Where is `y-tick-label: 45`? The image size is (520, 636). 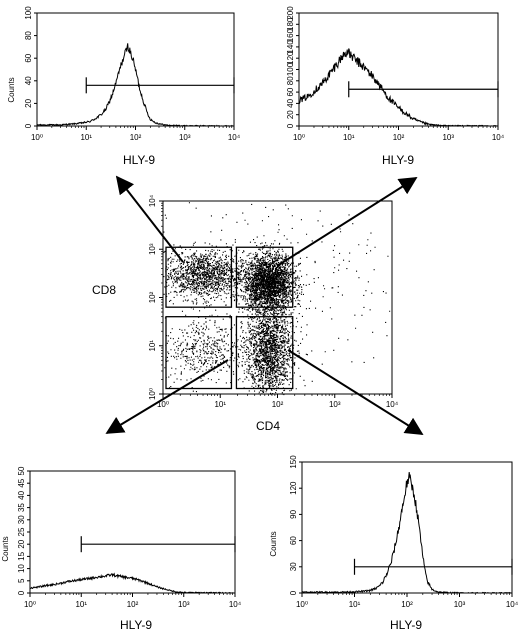
y-tick-label: 45 is located at coordinates (21, 482).